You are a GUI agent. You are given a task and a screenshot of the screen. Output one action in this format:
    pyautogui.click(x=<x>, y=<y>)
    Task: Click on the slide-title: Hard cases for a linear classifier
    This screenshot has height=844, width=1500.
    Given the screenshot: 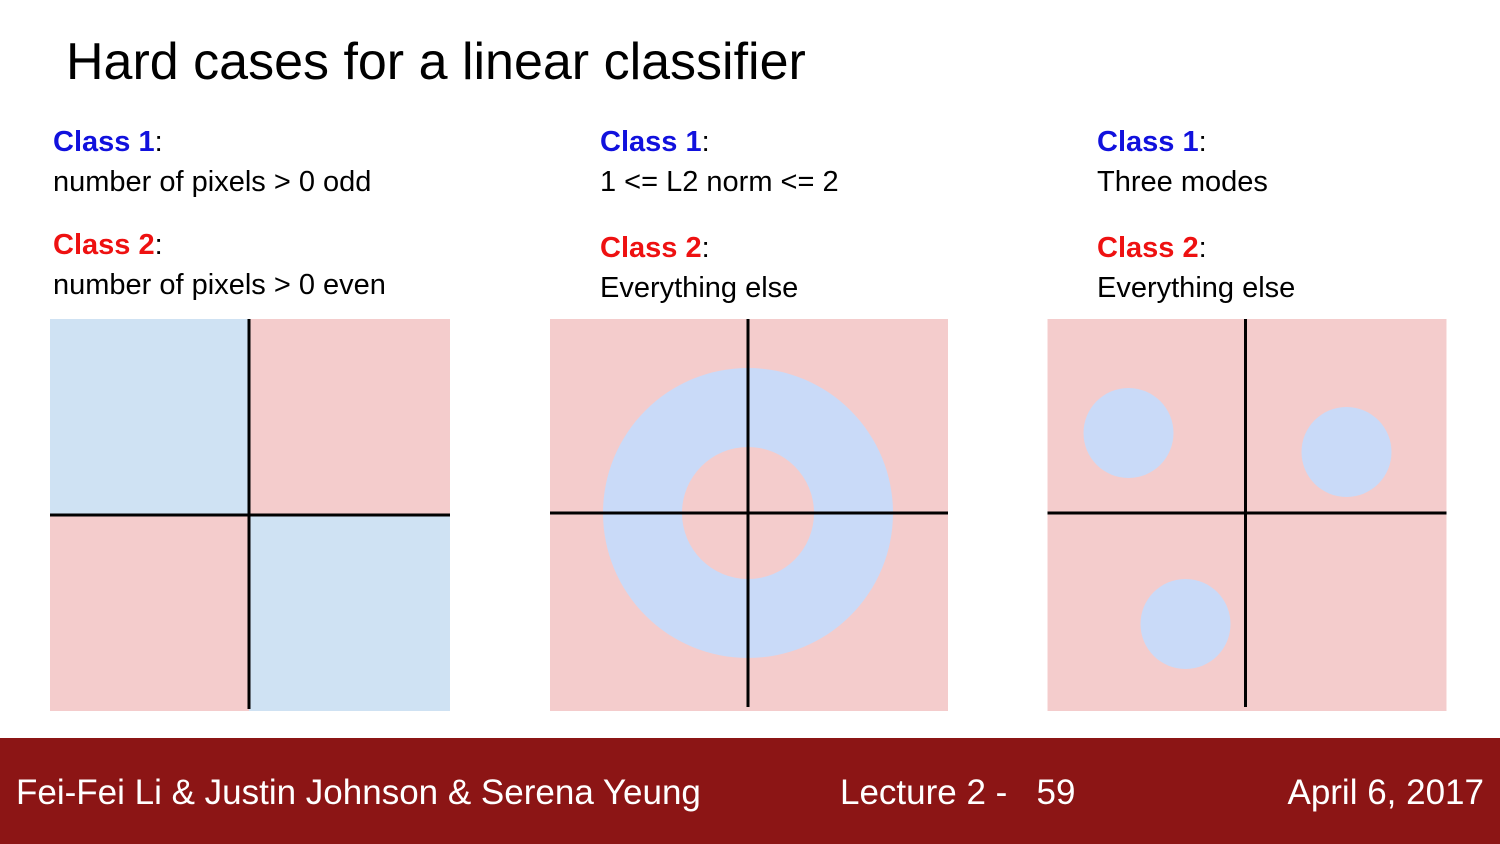 What is the action you would take?
    pyautogui.click(x=436, y=62)
    